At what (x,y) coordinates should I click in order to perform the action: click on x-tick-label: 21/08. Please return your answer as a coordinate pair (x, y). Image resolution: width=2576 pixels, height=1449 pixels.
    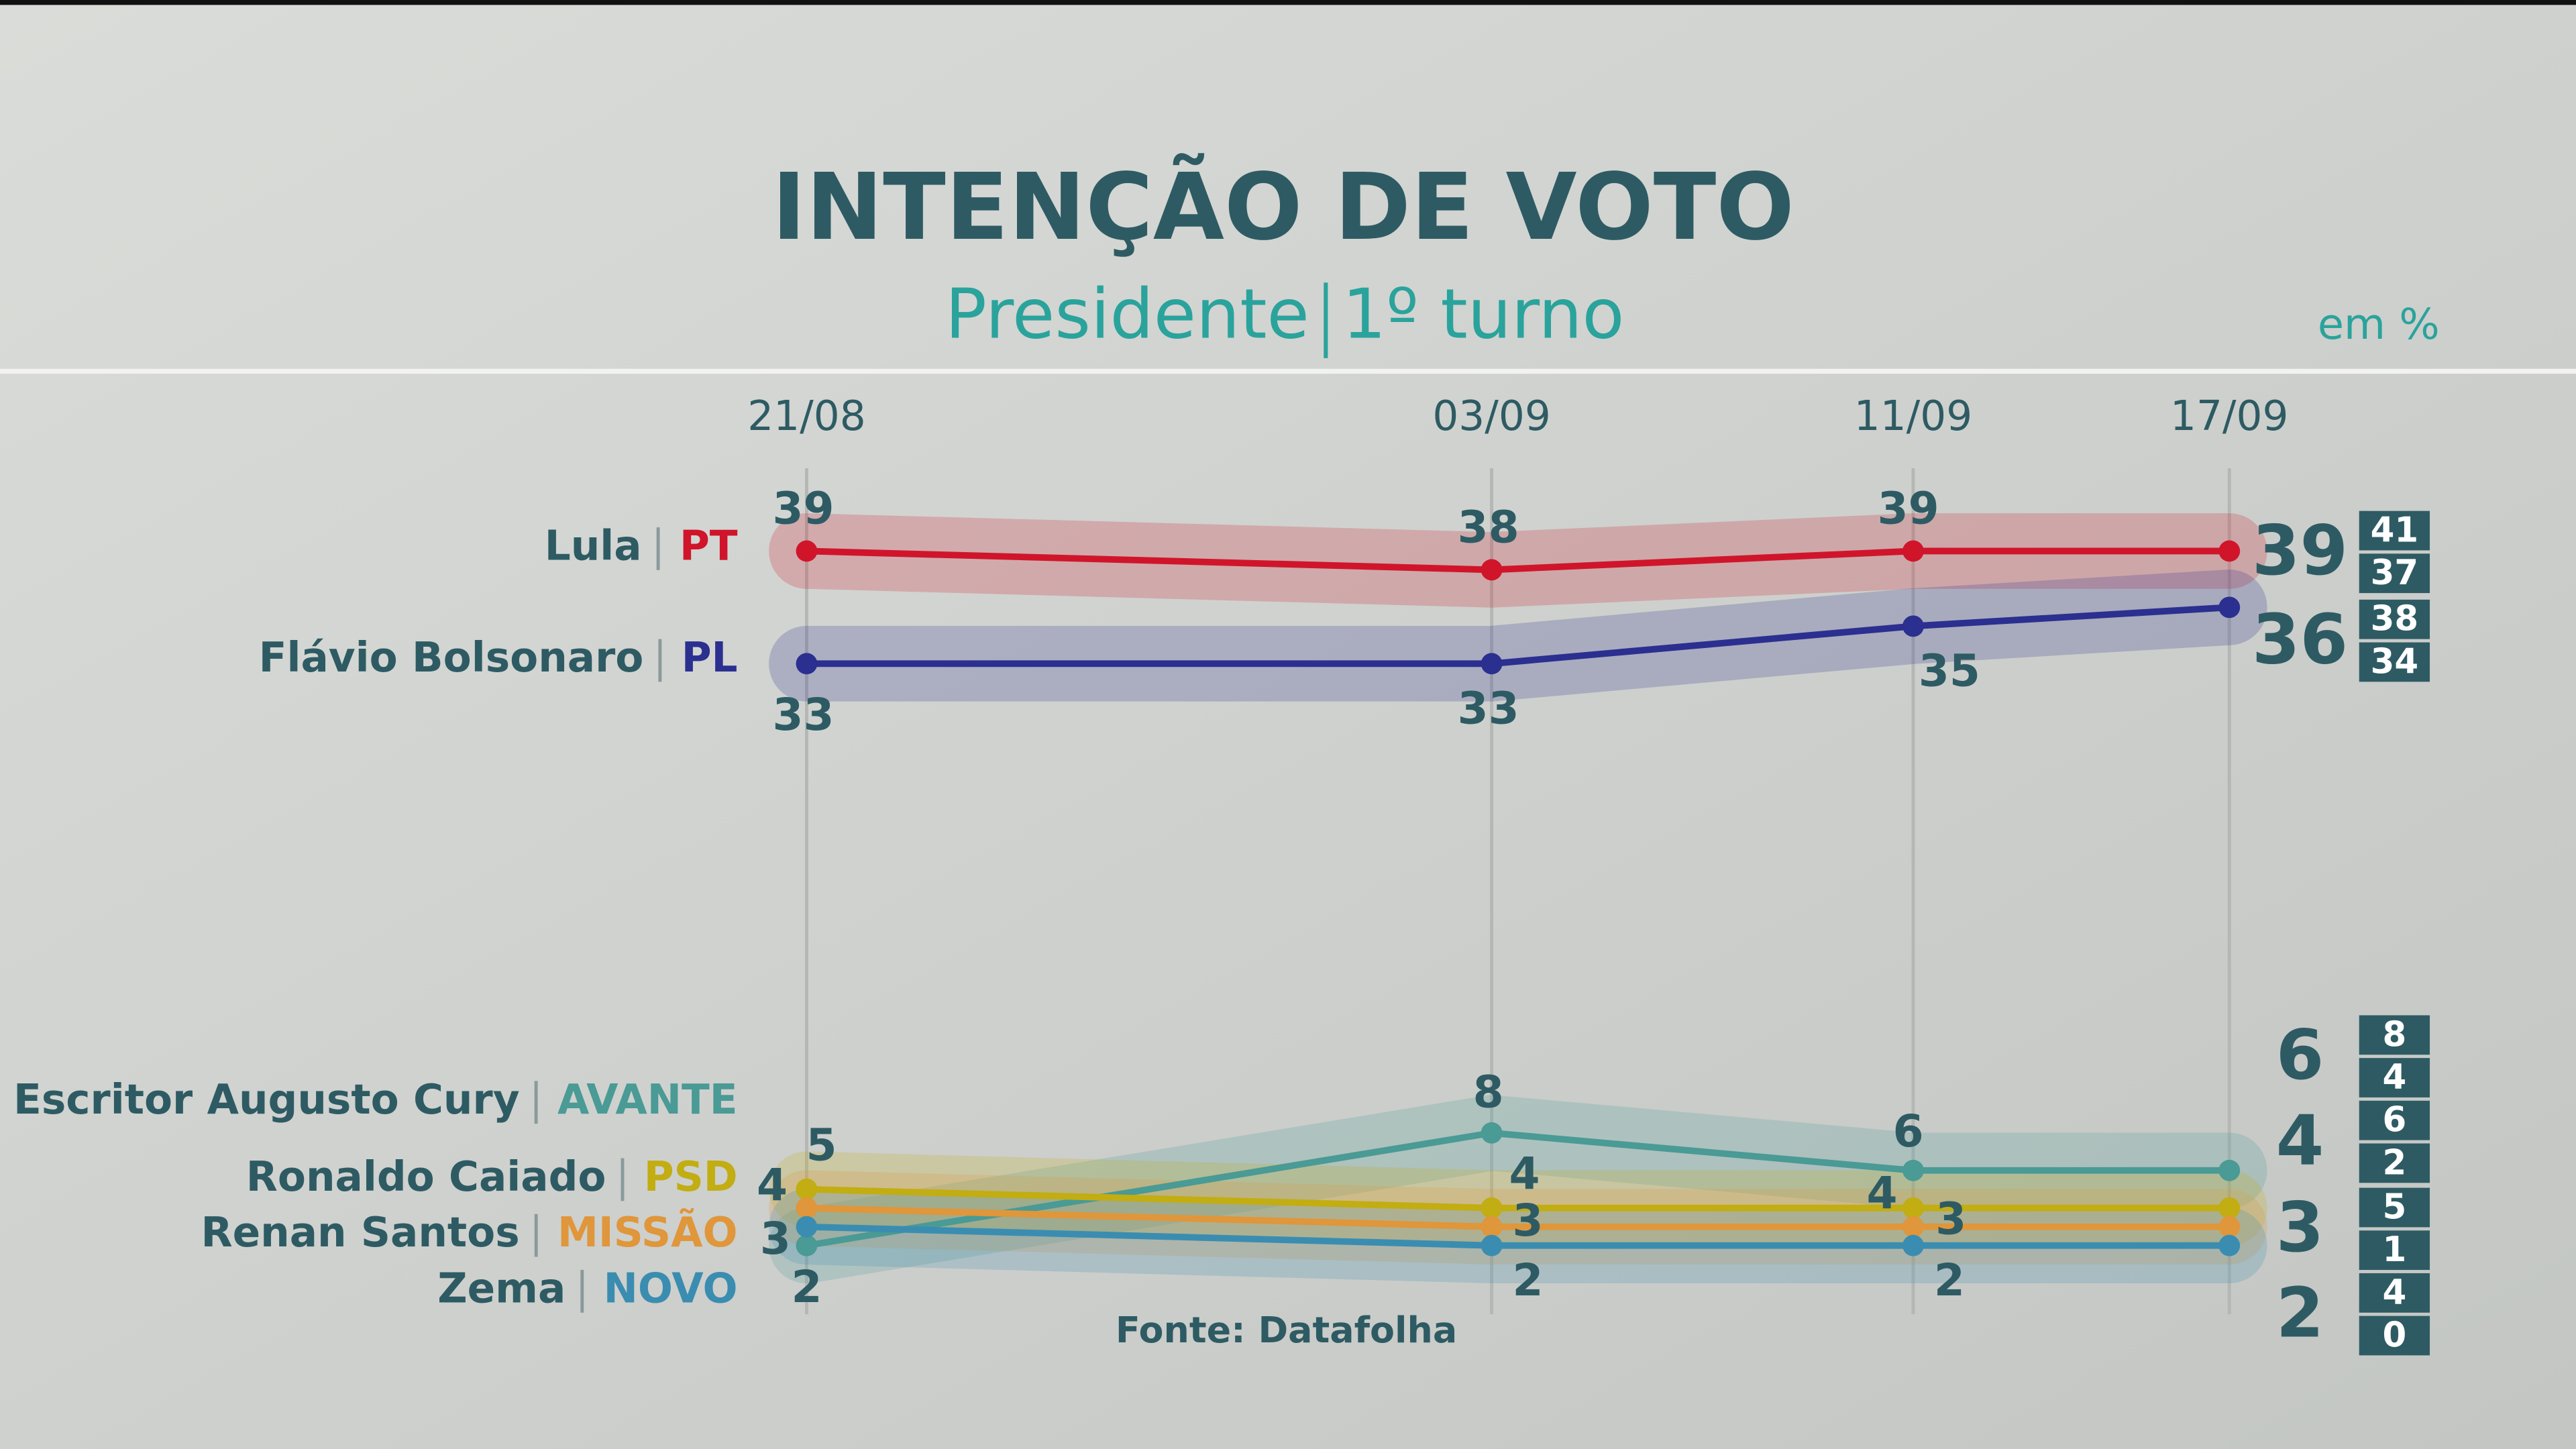
    Looking at the image, I should click on (806, 416).